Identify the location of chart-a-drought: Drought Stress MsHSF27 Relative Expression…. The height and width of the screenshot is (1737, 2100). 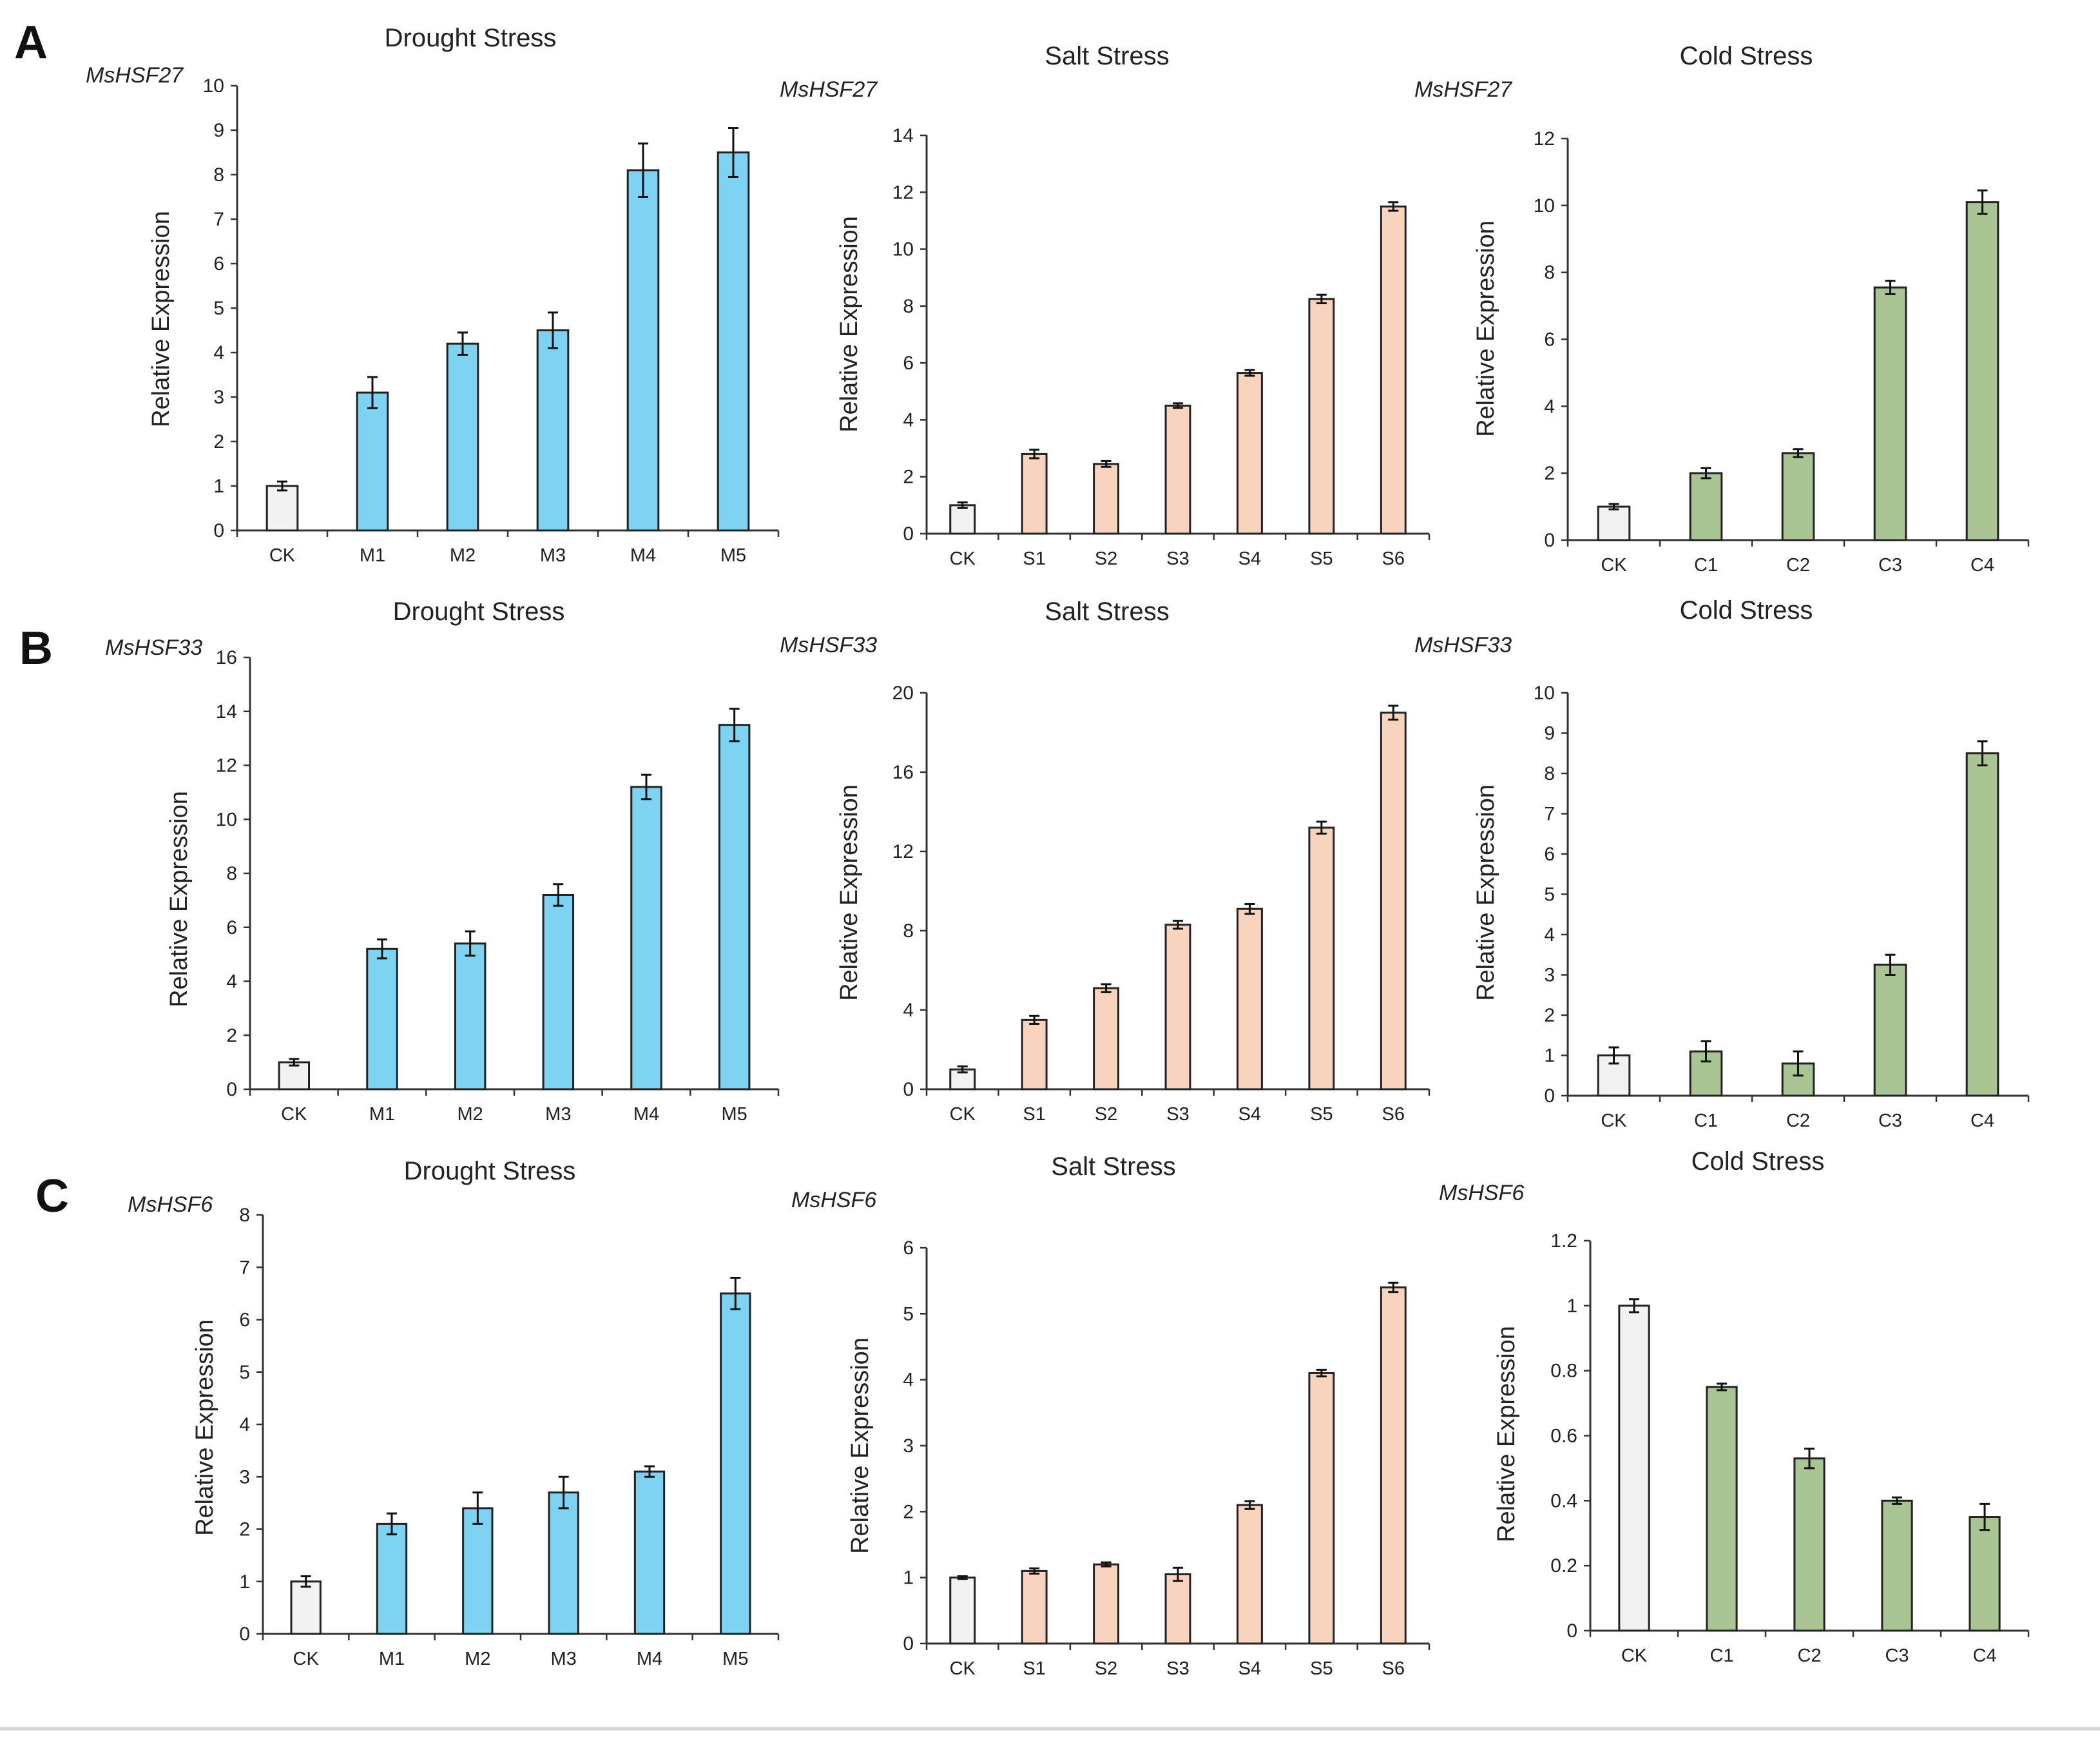
(433, 295).